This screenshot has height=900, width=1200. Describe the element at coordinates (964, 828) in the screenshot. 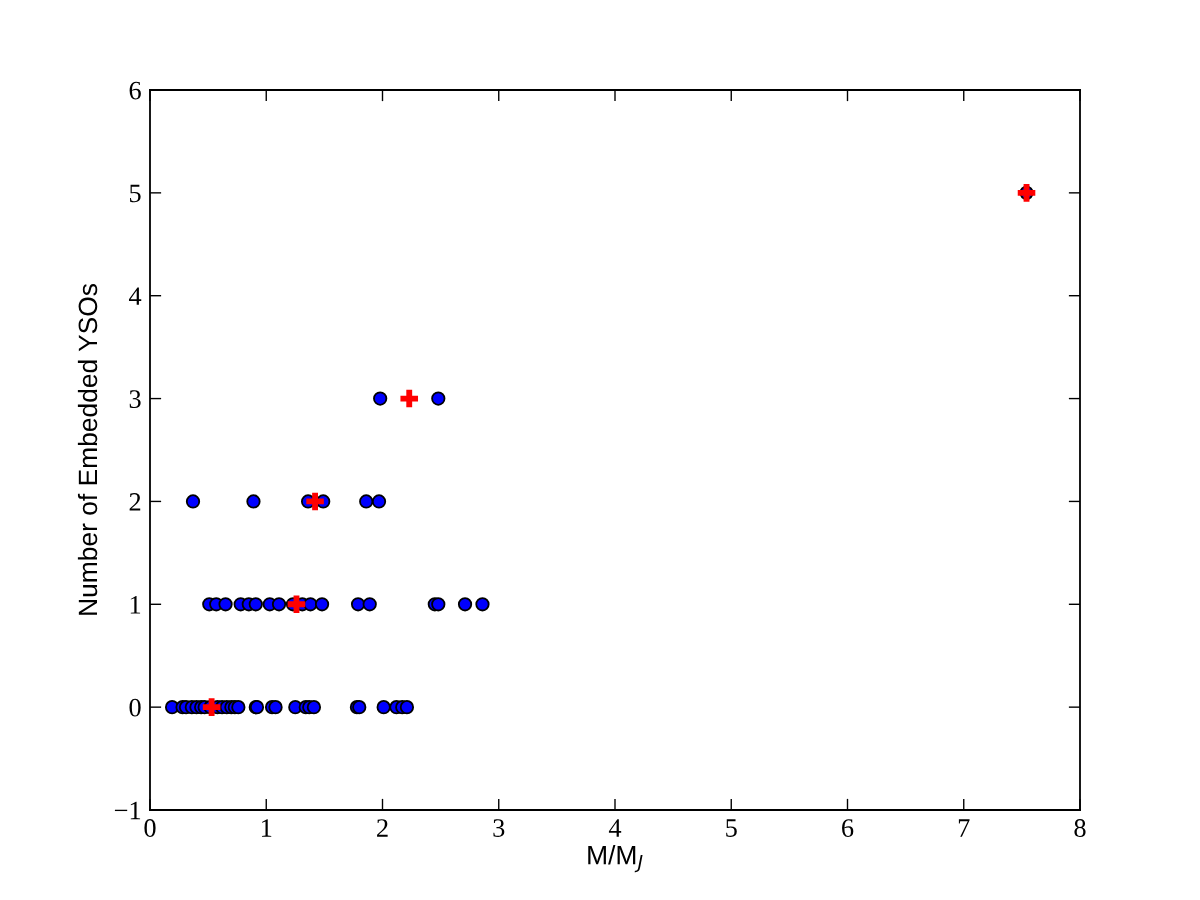

I see `x-tick-label: 7` at that location.